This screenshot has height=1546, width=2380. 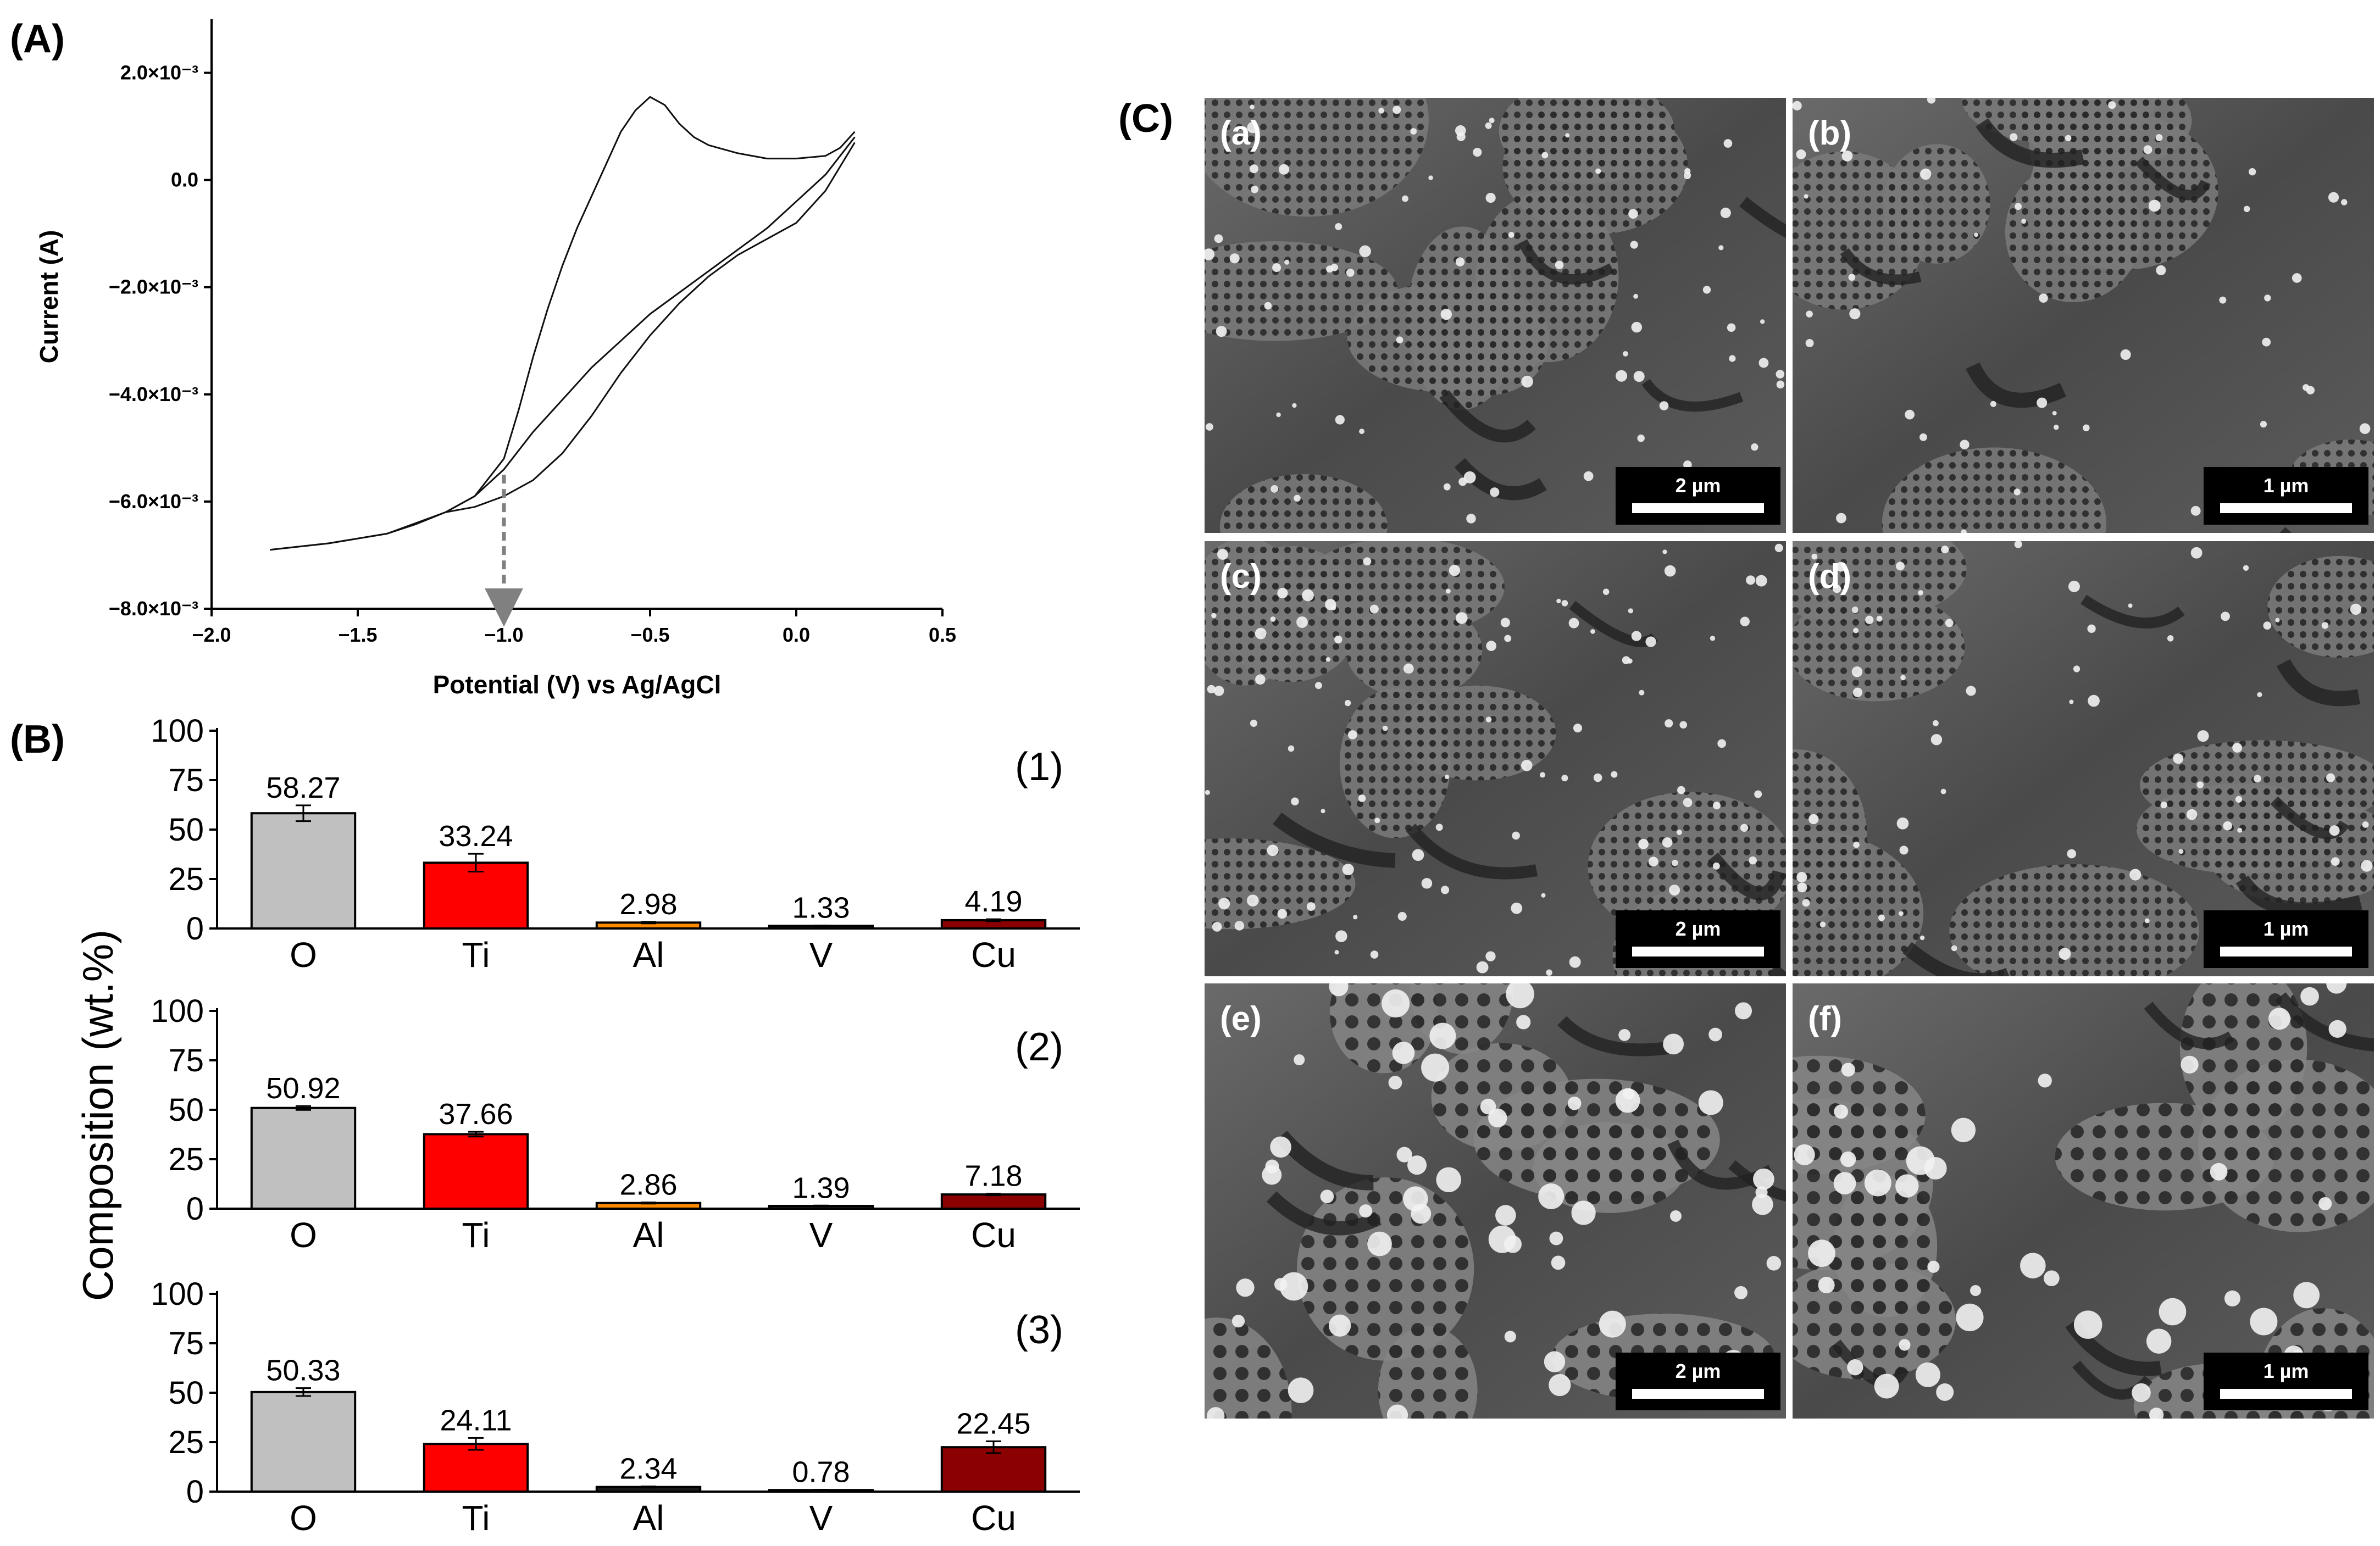 I want to click on scale-bar-label: 1 µm, so click(x=2287, y=1371).